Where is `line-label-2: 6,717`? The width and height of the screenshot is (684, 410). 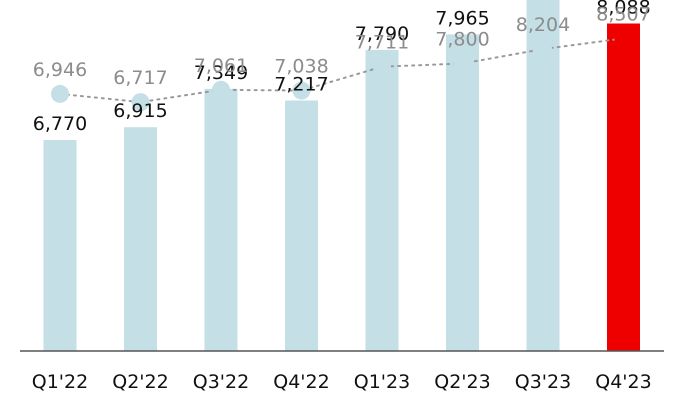 line-label-2: 6,717 is located at coordinates (140, 78).